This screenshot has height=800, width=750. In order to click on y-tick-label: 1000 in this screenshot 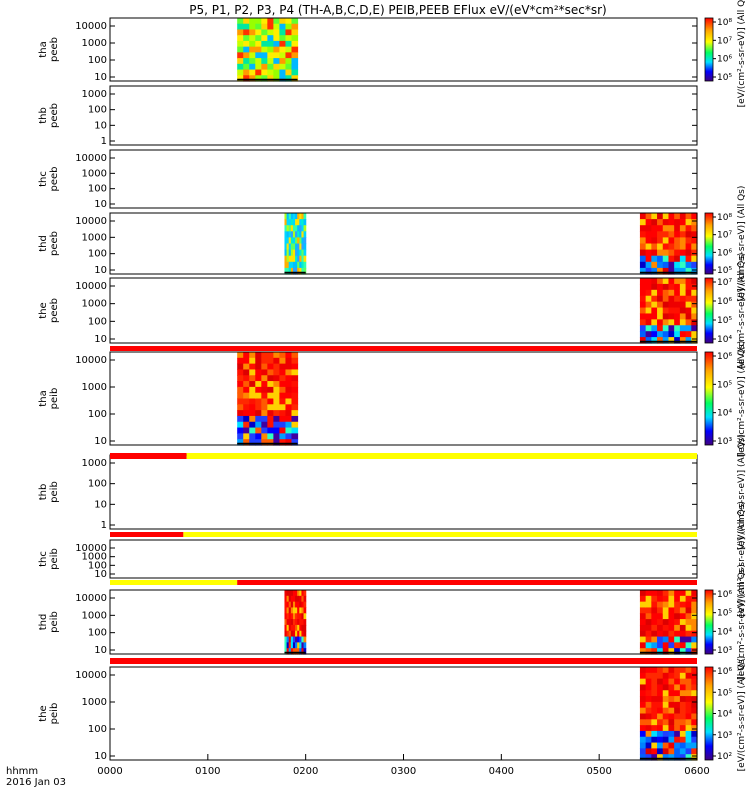, I will do `click(94, 463)`.